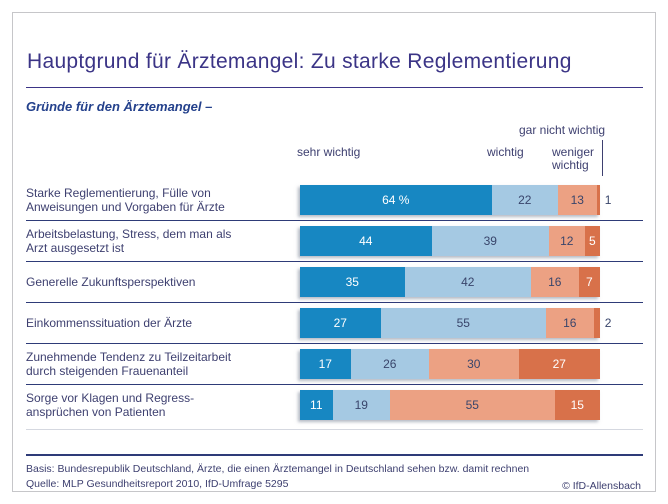 The width and height of the screenshot is (668, 504). I want to click on bar-area: 17 26 30 27, so click(471, 364).